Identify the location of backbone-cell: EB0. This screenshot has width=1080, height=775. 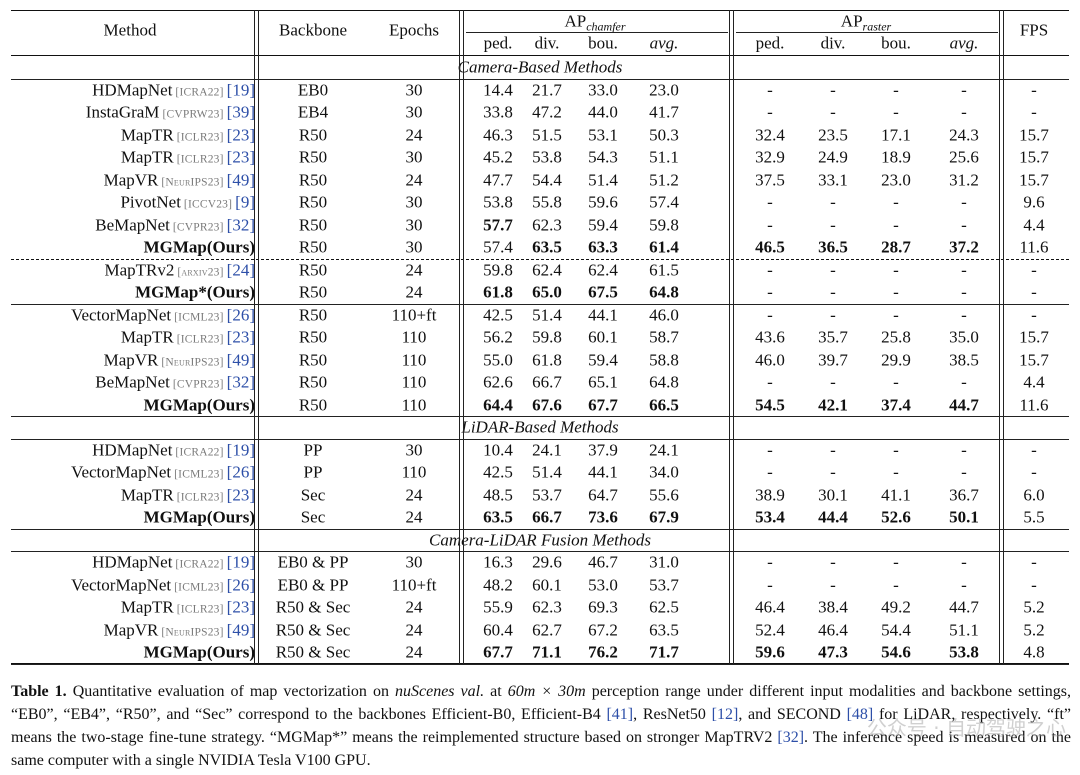
(313, 90).